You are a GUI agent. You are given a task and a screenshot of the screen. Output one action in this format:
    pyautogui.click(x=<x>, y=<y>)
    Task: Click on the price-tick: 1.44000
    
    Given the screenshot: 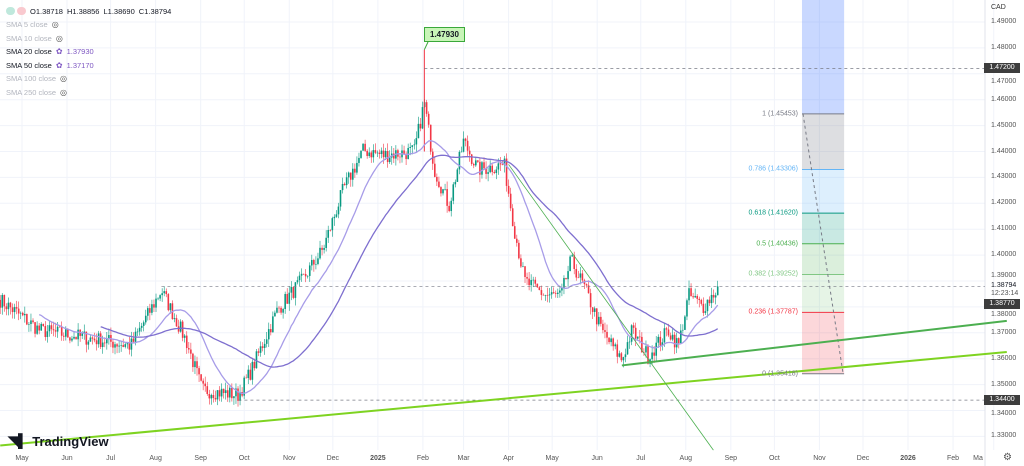 What is the action you would take?
    pyautogui.click(x=1004, y=151)
    